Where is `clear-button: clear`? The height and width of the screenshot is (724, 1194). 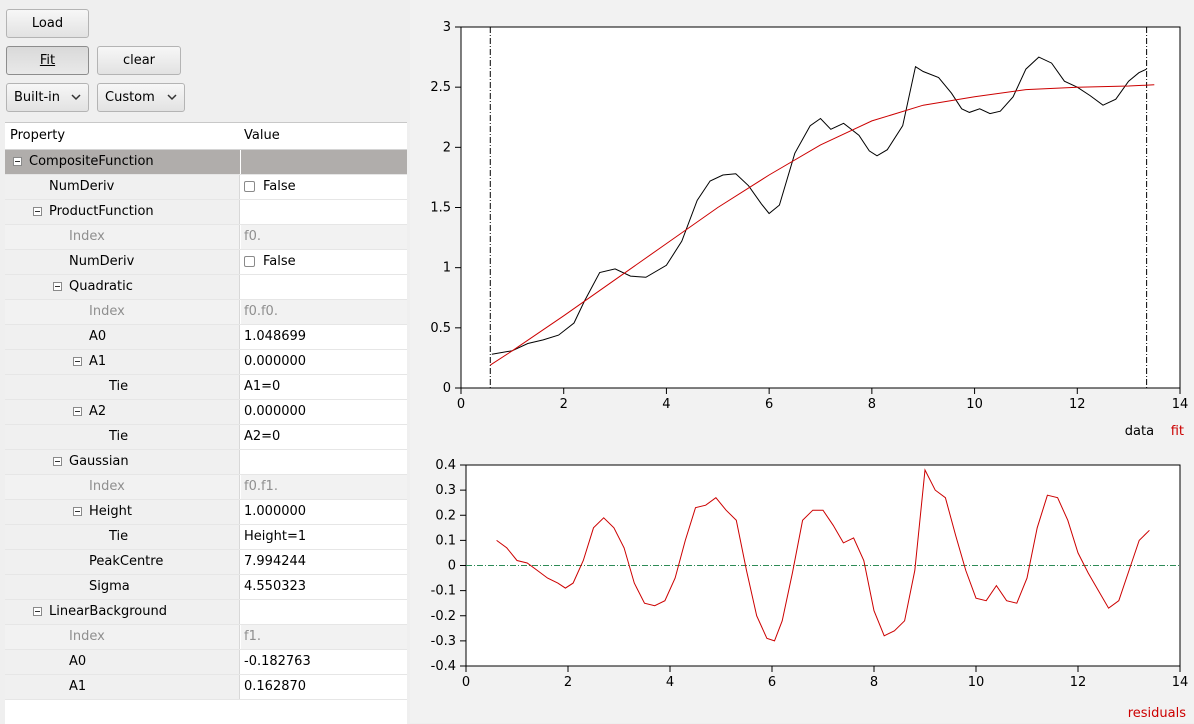 clear-button: clear is located at coordinates (139, 60).